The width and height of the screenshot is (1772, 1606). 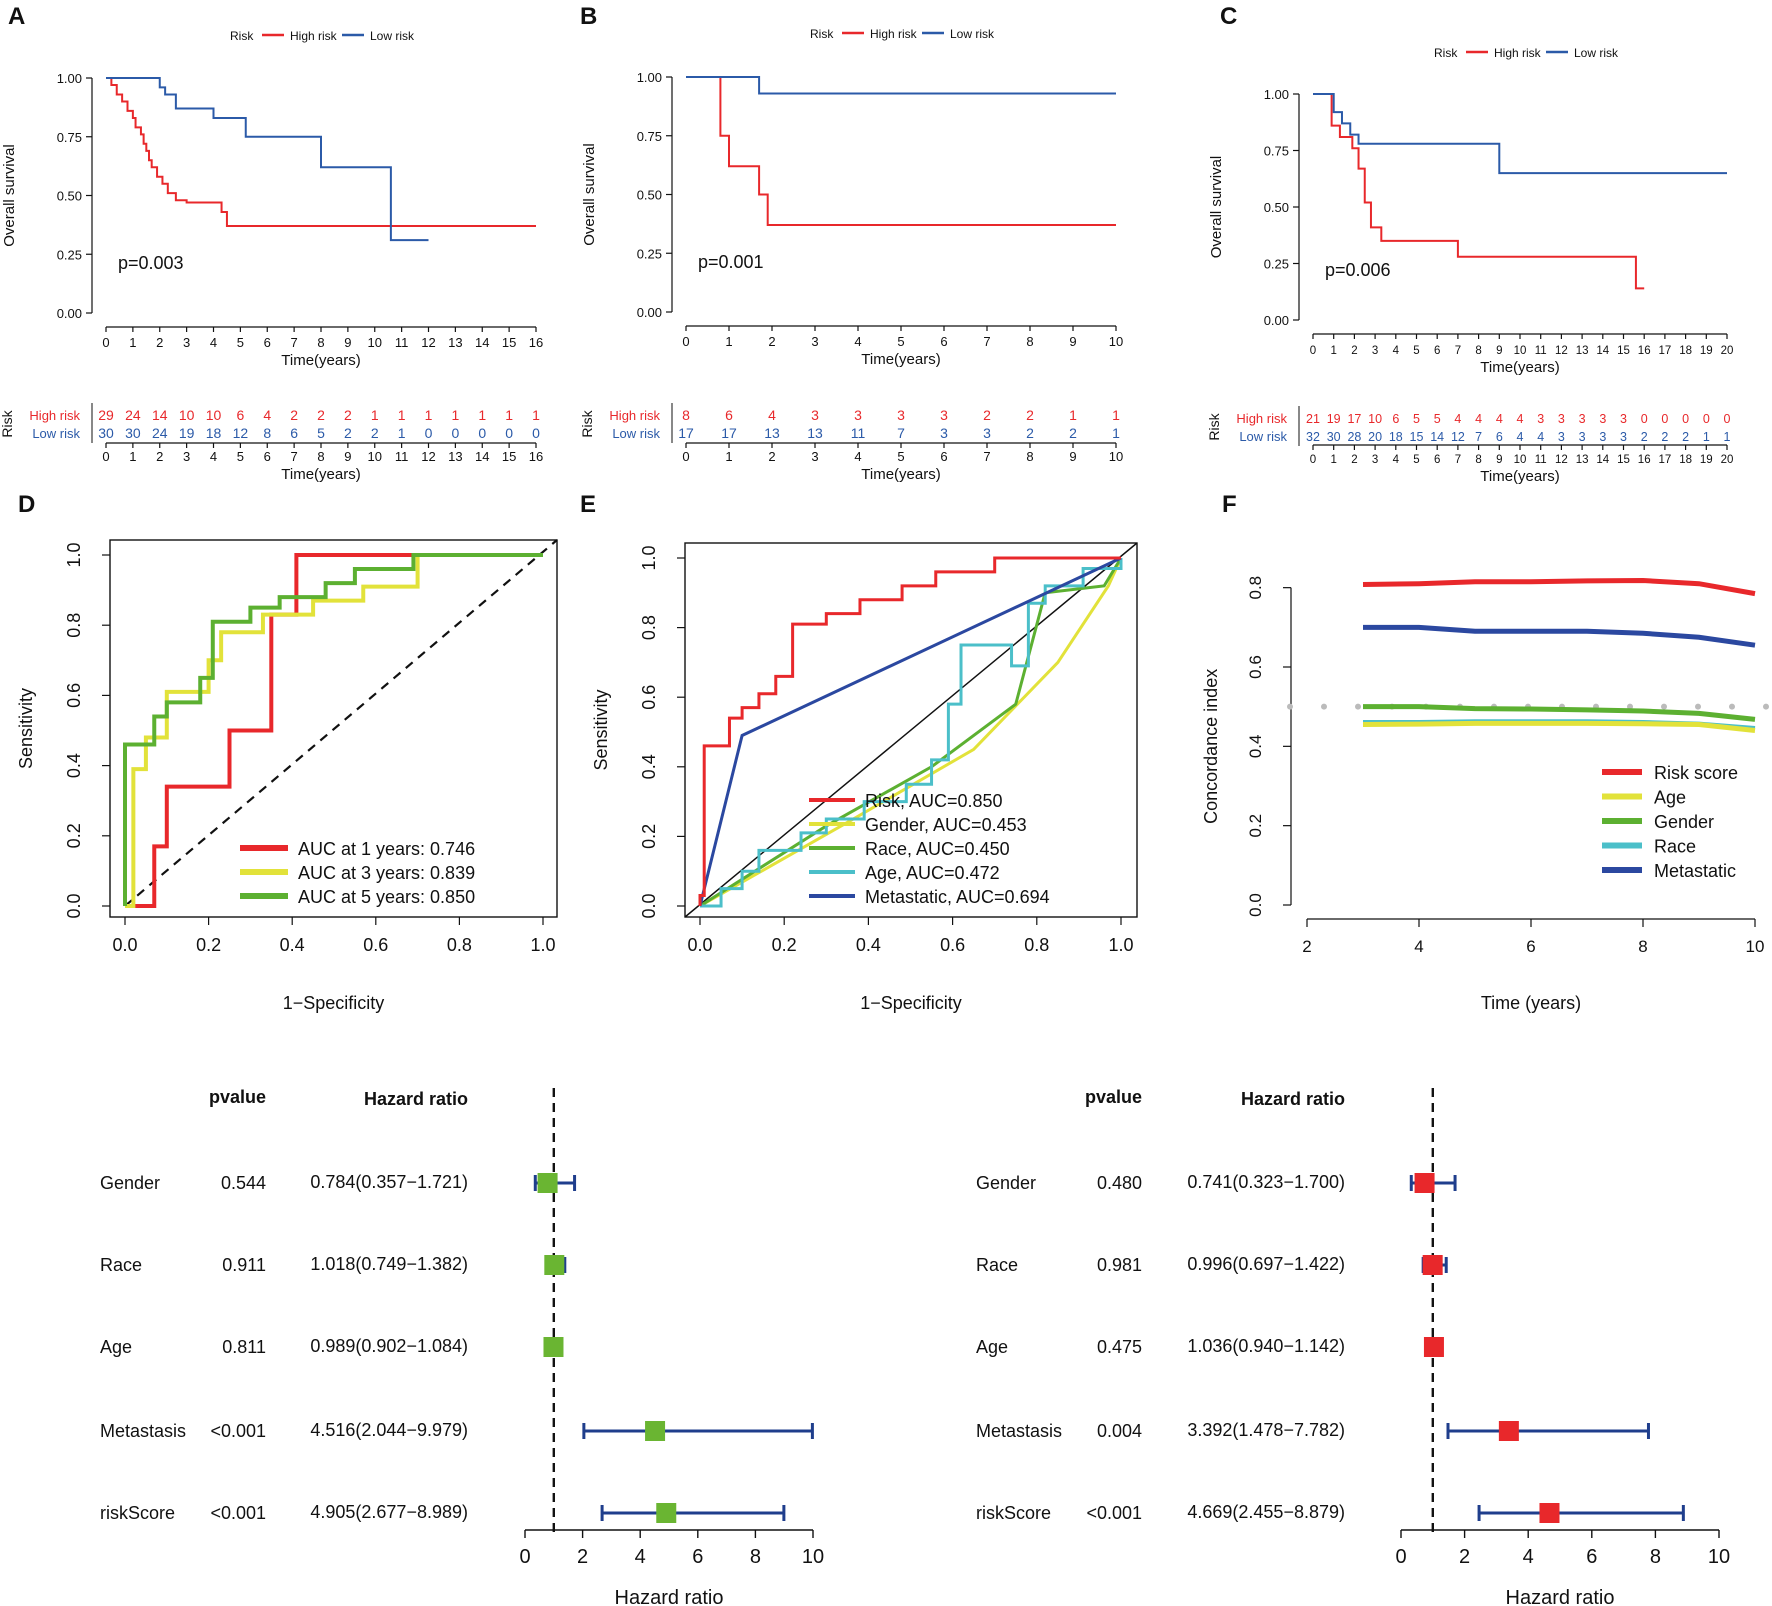 I want to click on x-tick-label: 2, so click(x=1464, y=1557).